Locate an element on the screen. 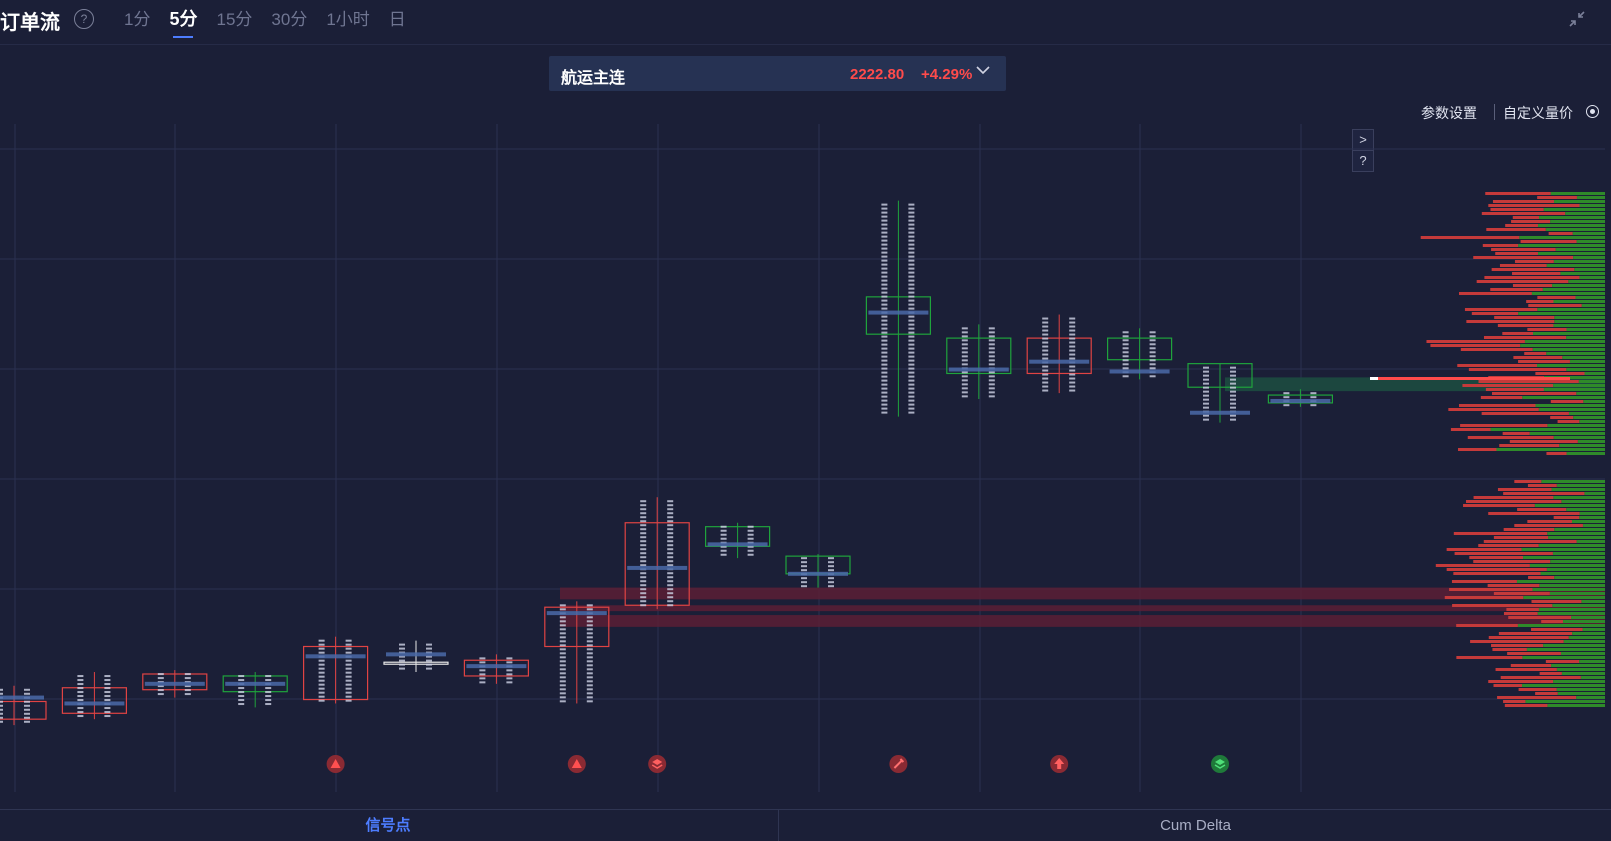  tab-30min: 30分 is located at coordinates (289, 19).